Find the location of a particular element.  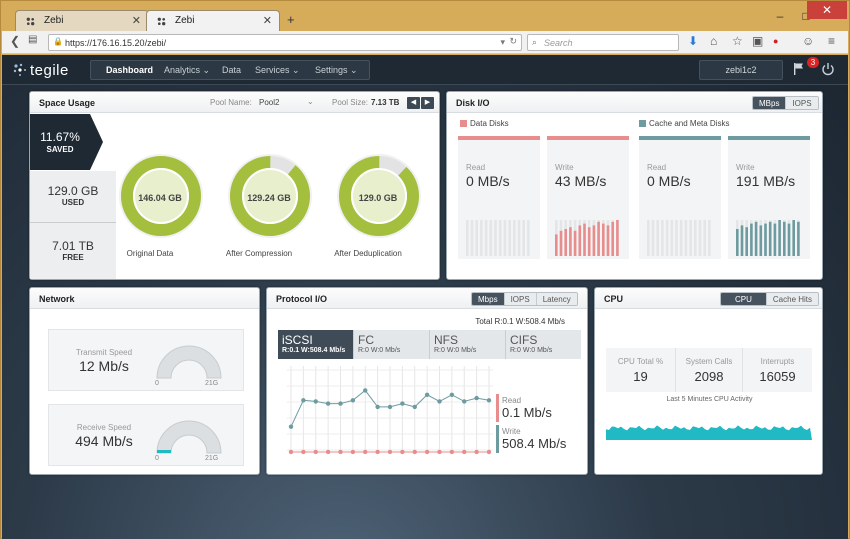

minimize-button: – is located at coordinates (780, 16).